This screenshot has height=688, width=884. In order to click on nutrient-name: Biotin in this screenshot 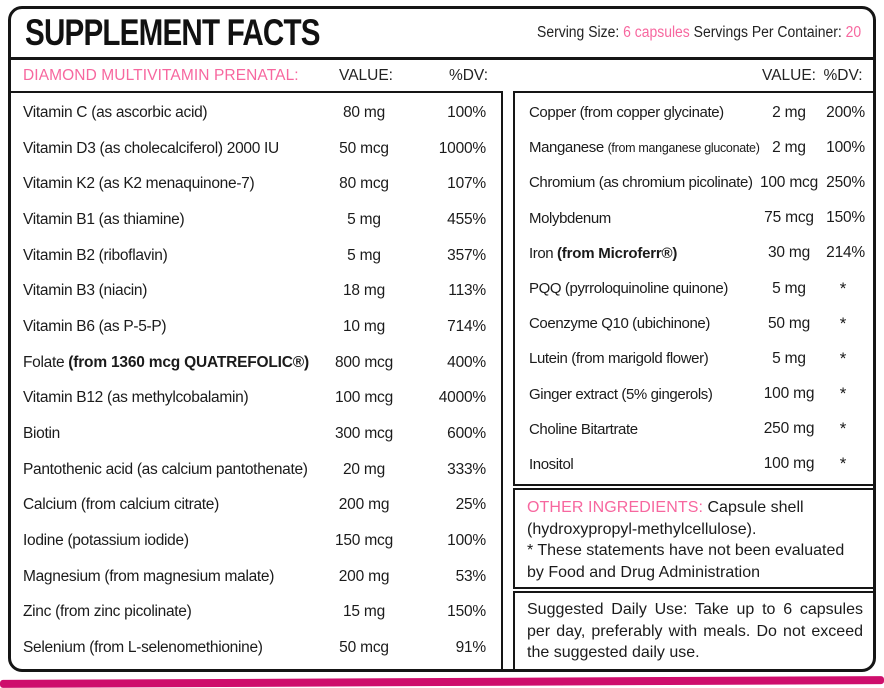, I will do `click(41, 434)`.